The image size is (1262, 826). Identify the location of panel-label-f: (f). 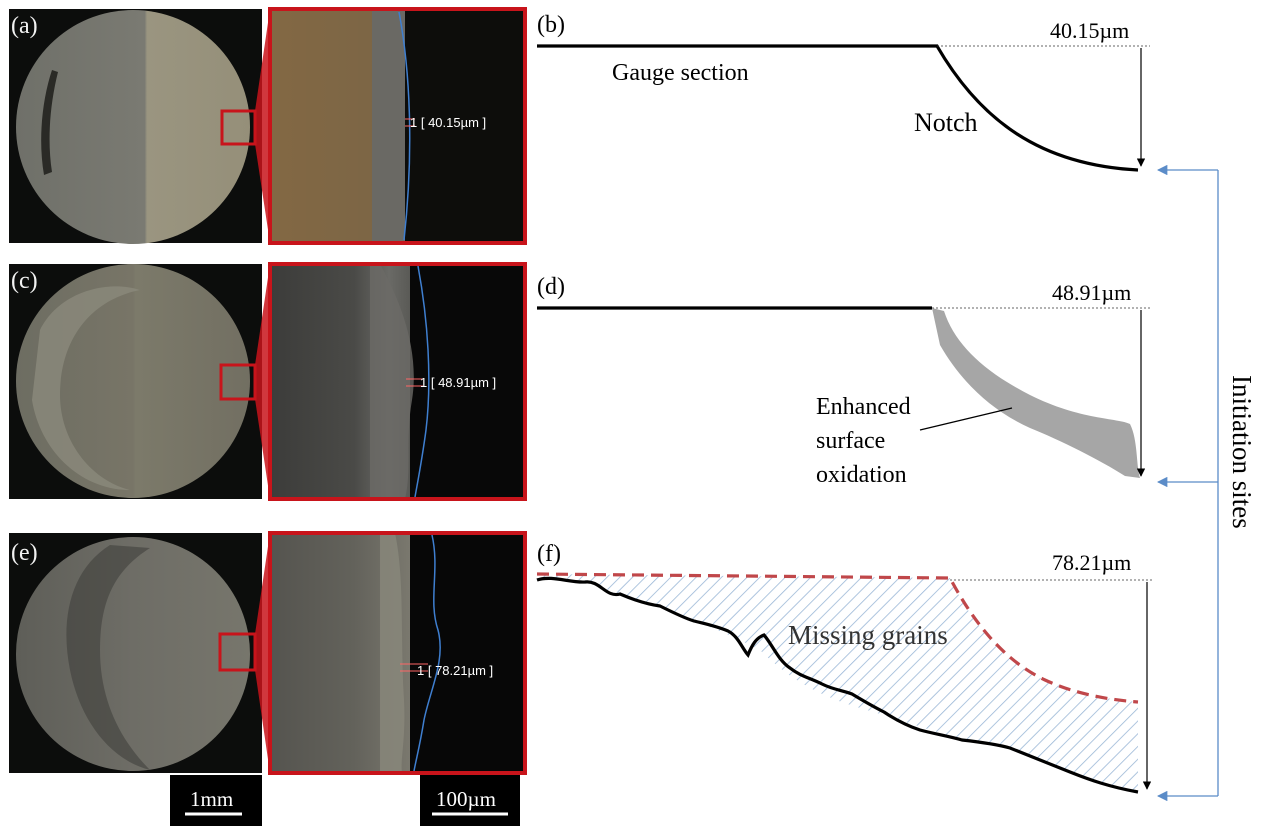
(549, 554).